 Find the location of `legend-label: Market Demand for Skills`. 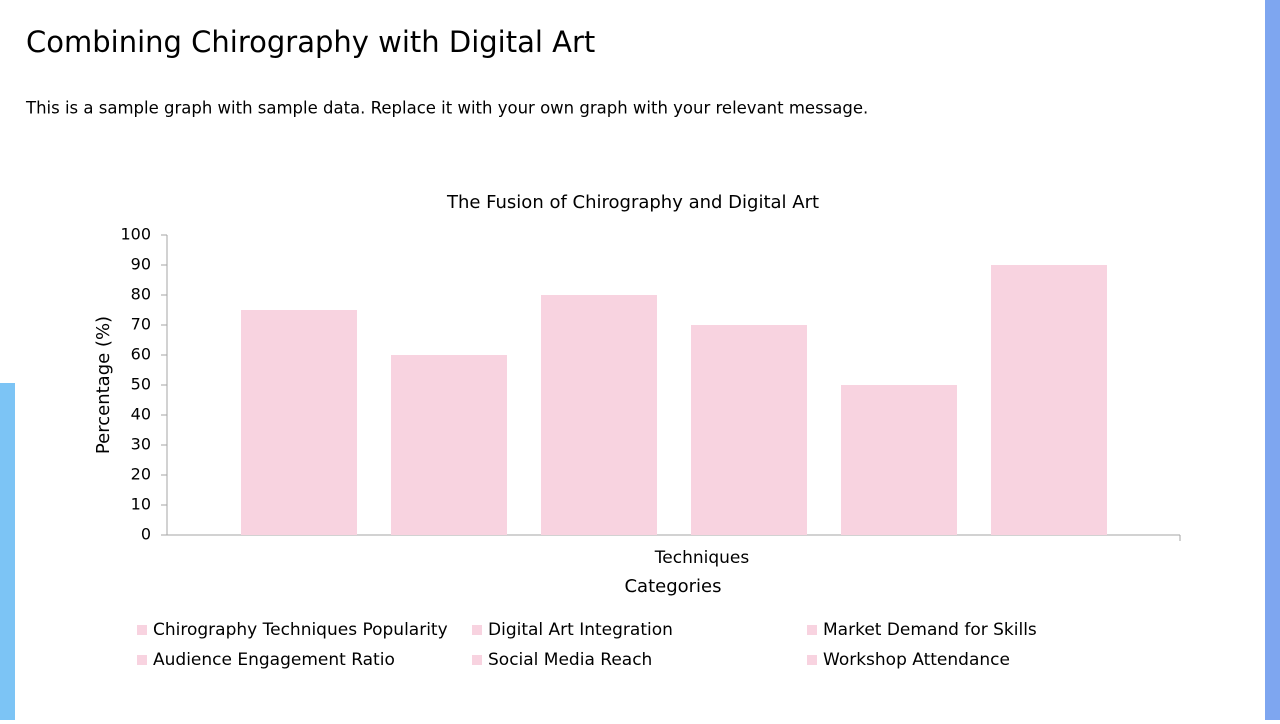

legend-label: Market Demand for Skills is located at coordinates (930, 630).